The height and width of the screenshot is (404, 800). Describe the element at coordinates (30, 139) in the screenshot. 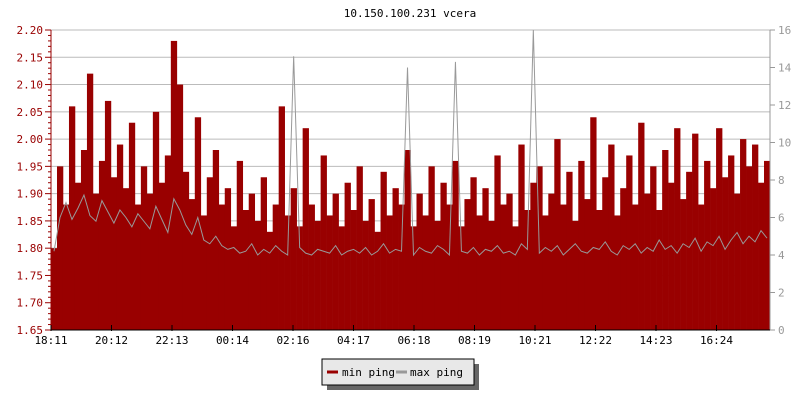

I see `left-tick-label: 2.00` at that location.